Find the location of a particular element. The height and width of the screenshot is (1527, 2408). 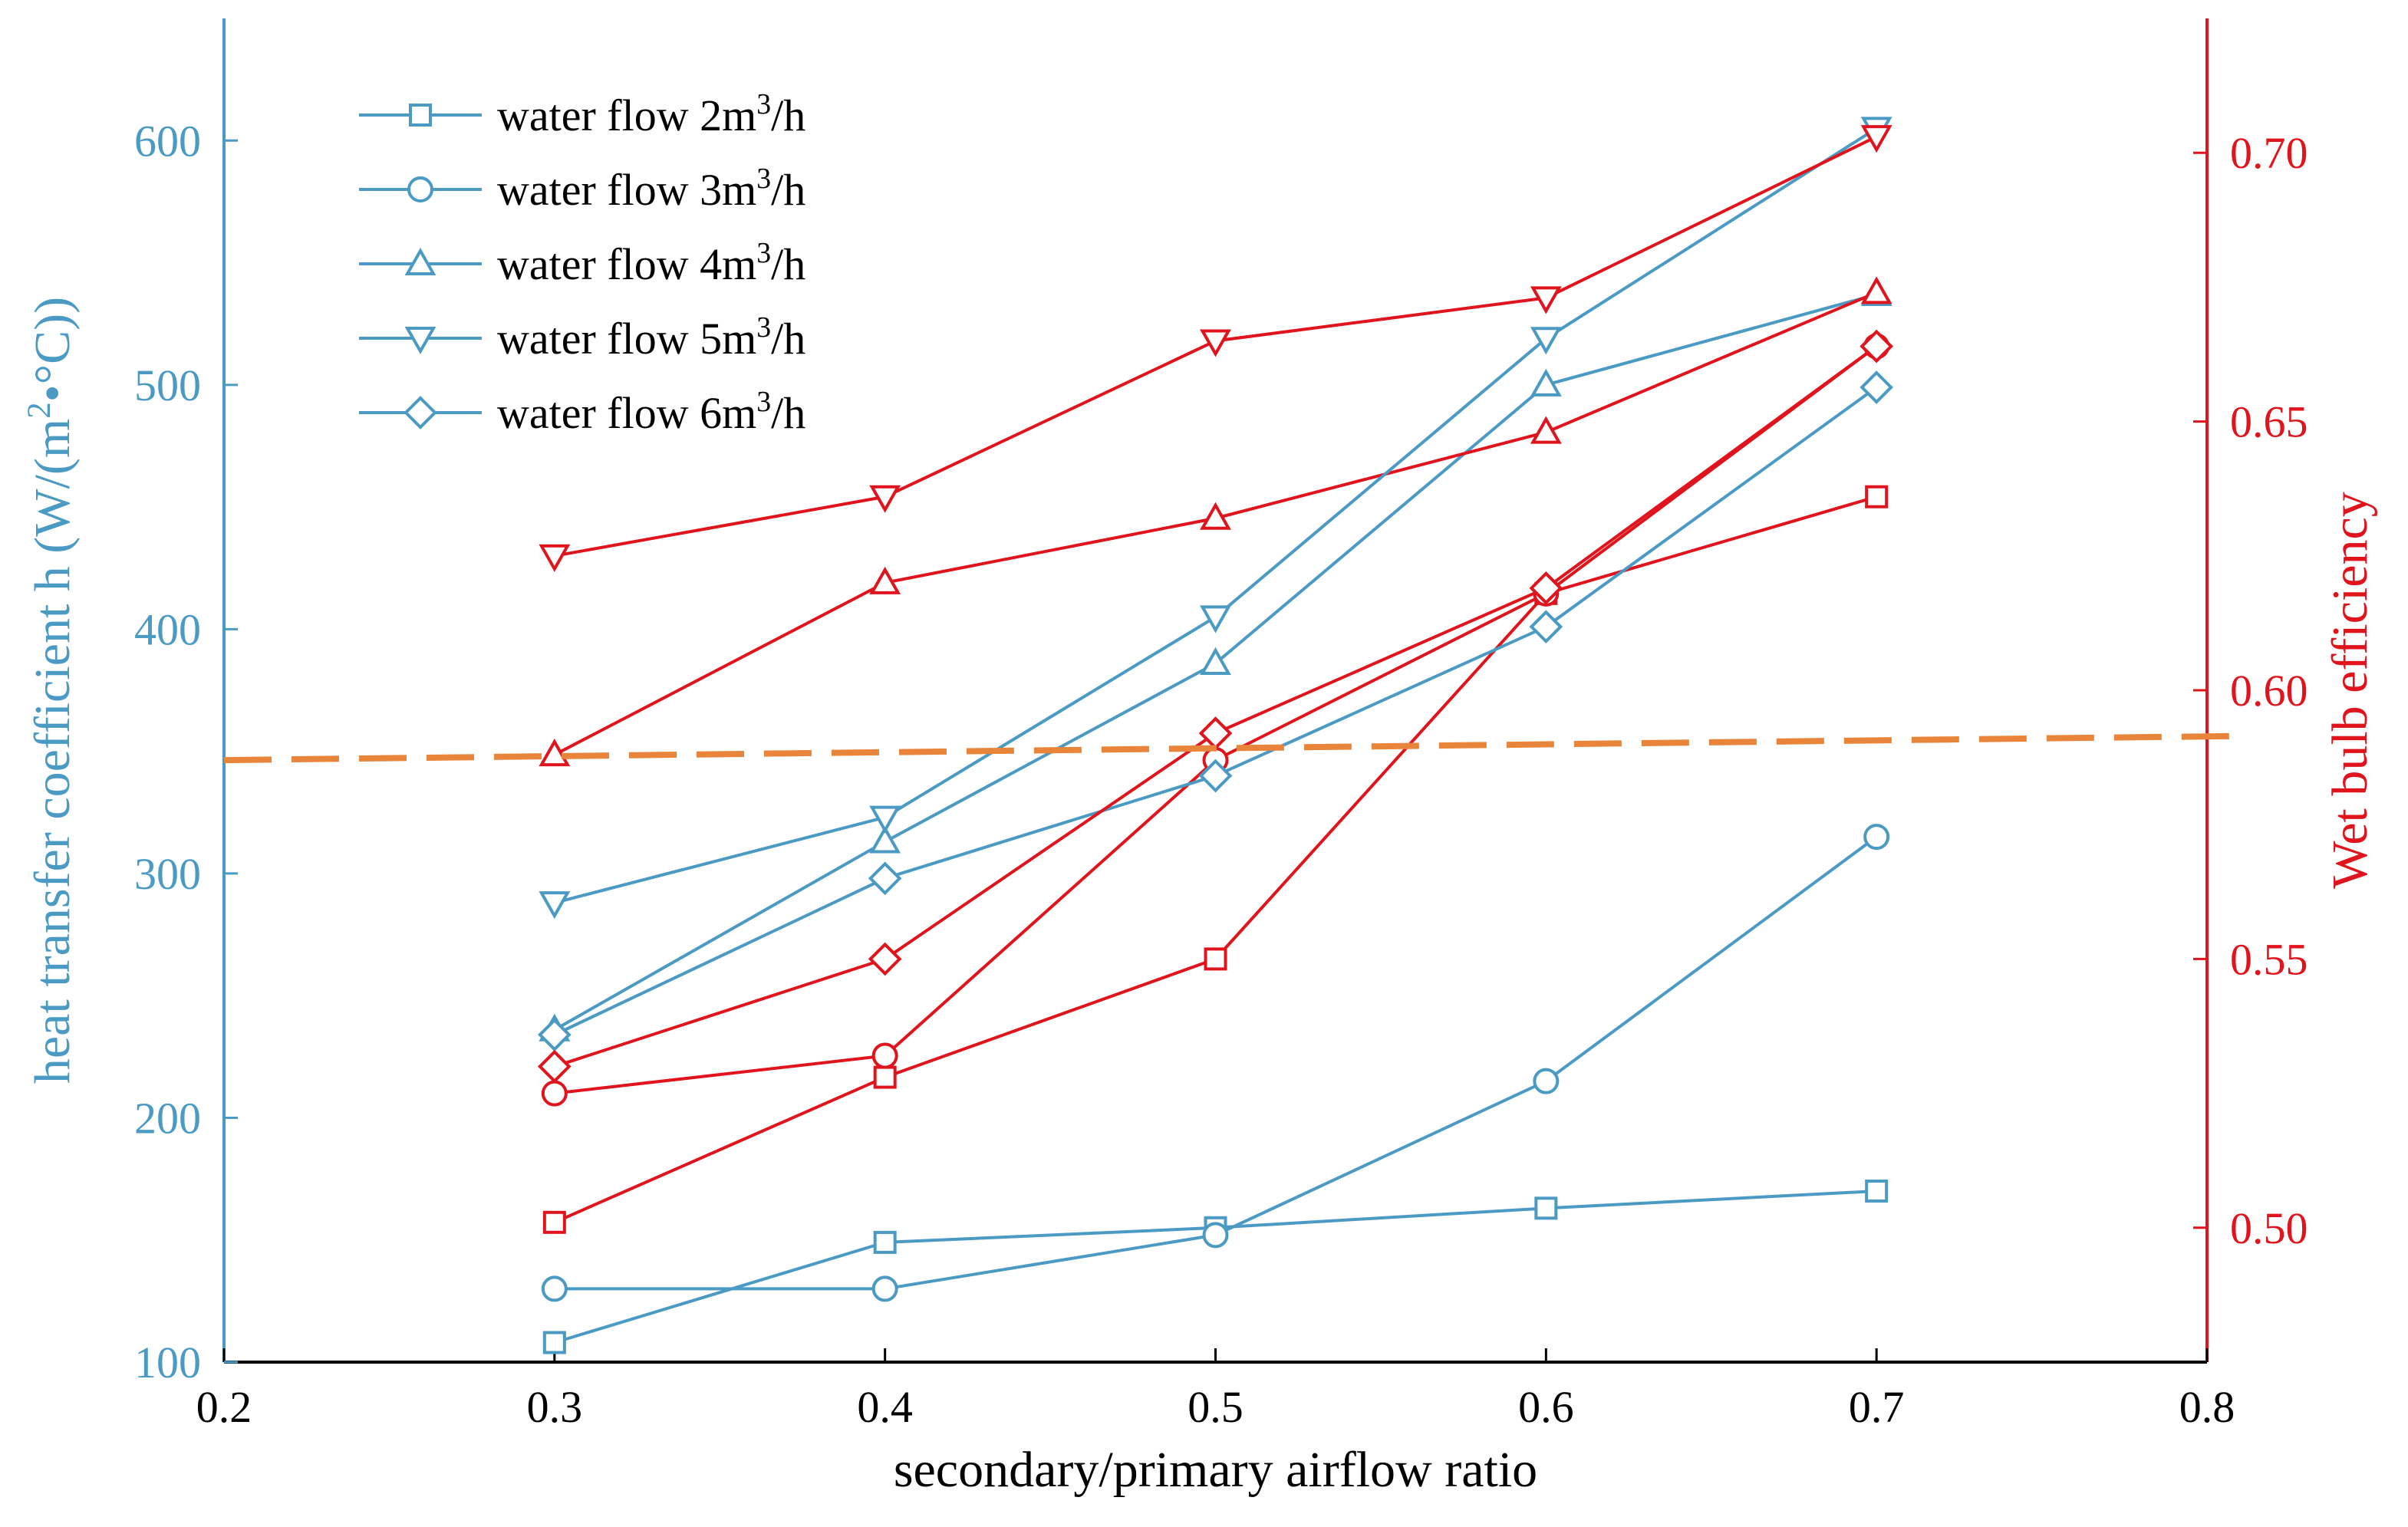

x-tick-label: 0.7 is located at coordinates (1877, 1407).